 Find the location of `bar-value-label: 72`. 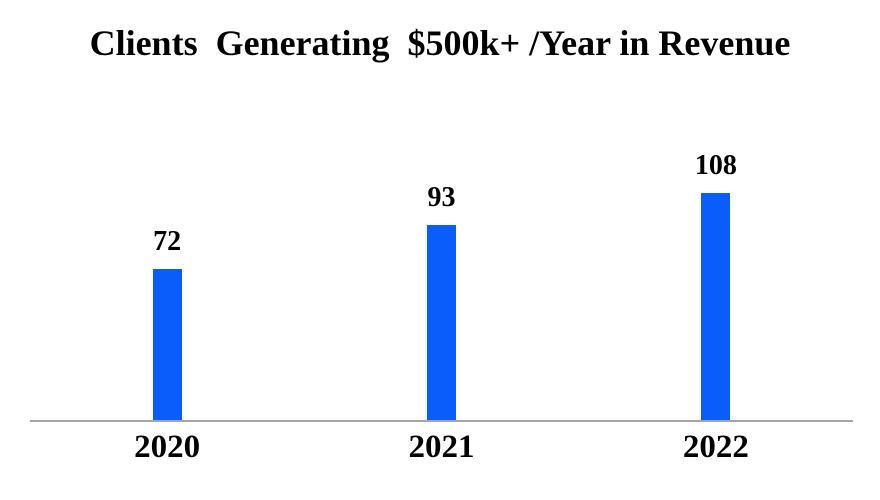

bar-value-label: 72 is located at coordinates (167, 241).